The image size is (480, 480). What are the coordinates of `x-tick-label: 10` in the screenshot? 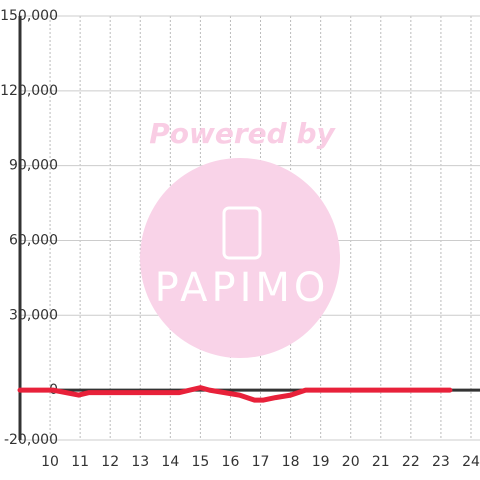 It's located at (50, 462).